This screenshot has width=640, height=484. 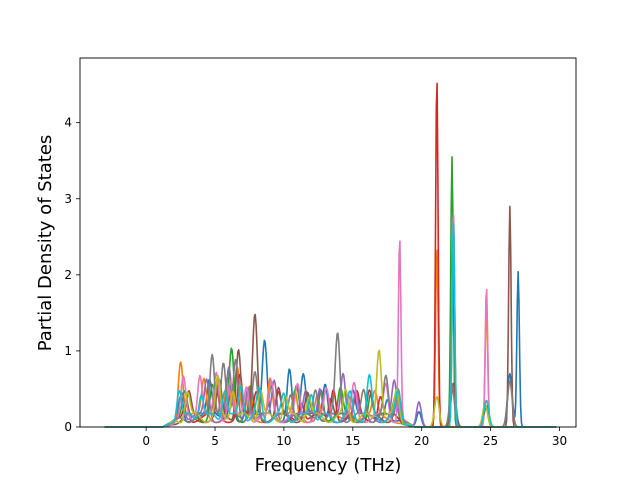 I want to click on x-axis-ticks: 0 5 10 15 20 25 30, so click(x=354, y=437).